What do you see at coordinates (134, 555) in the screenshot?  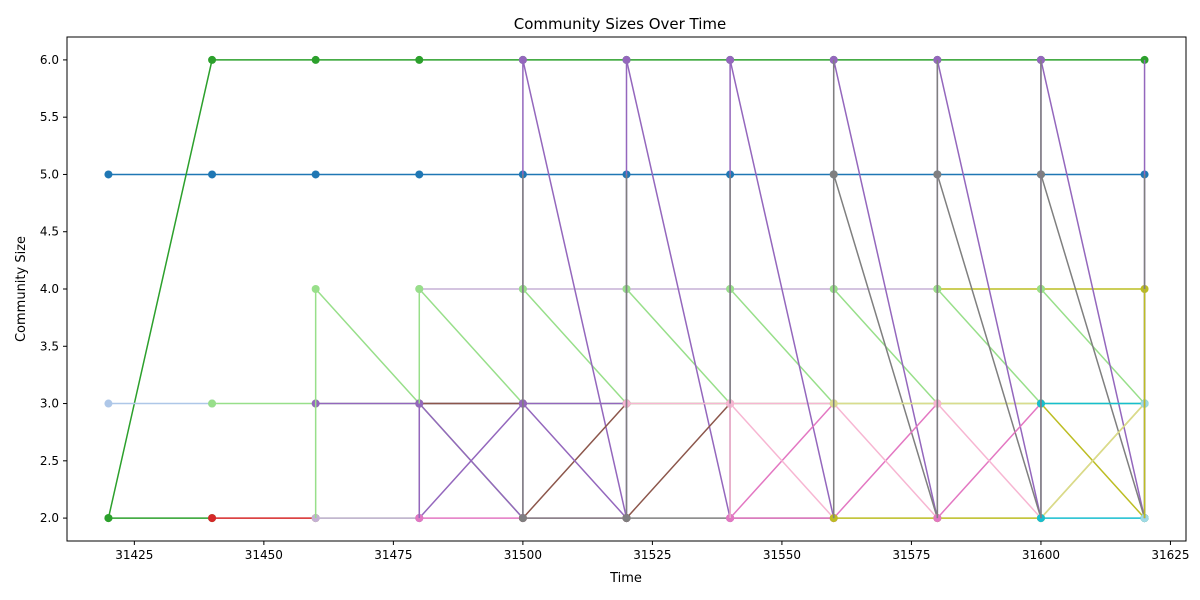 I see `x-tick-label: 31425` at bounding box center [134, 555].